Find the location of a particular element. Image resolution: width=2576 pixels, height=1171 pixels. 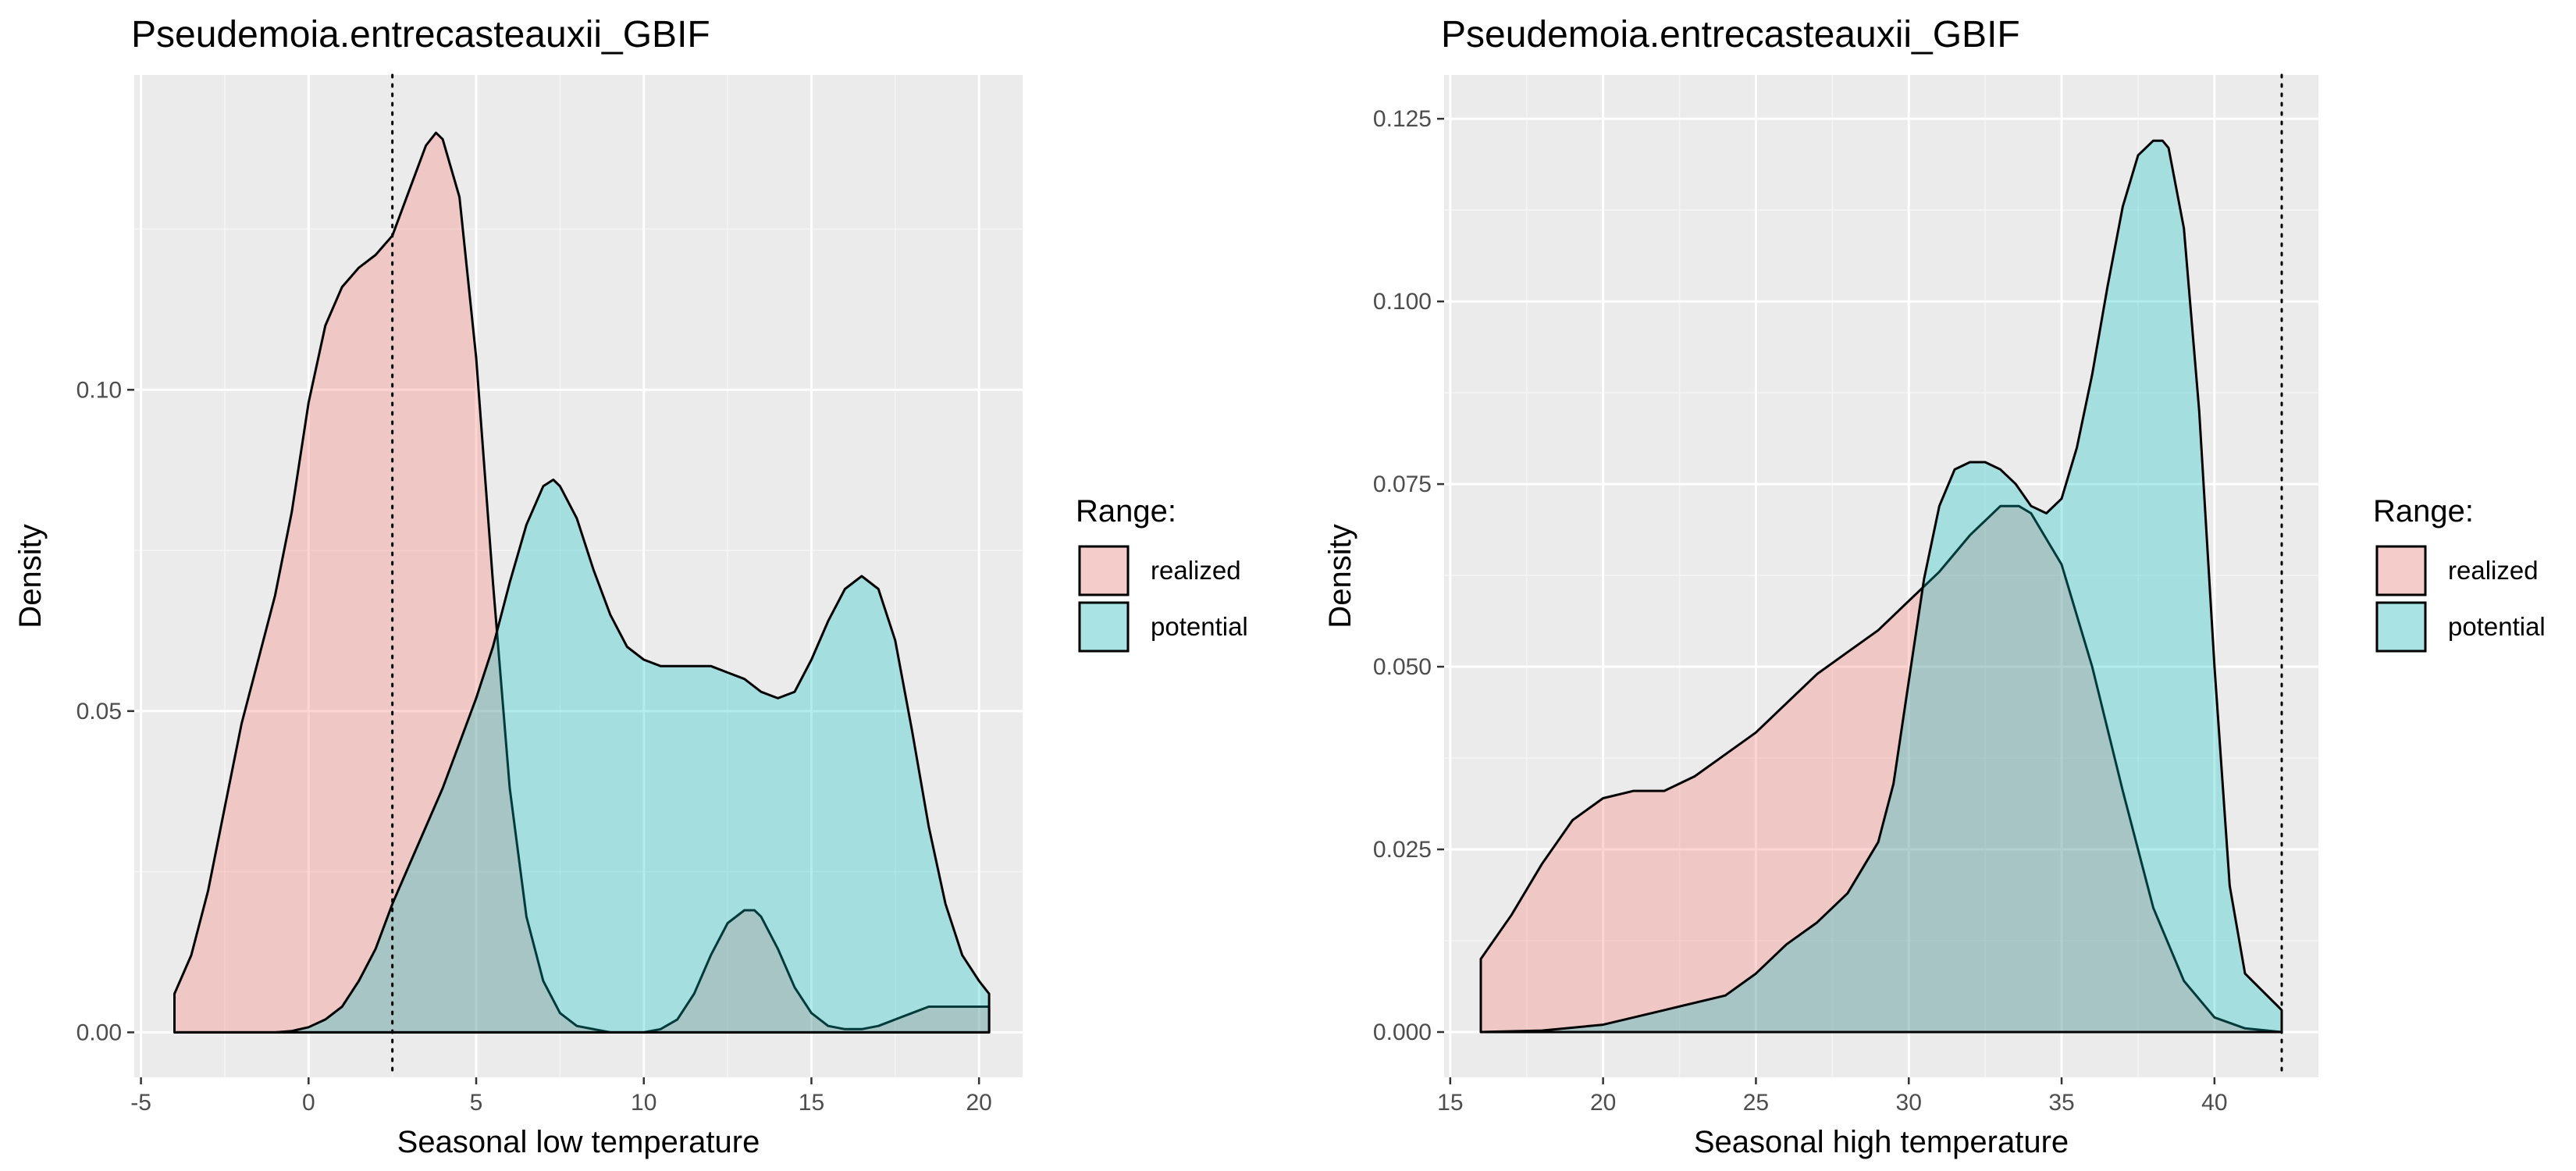

x-tick-label: 5 is located at coordinates (476, 1103).